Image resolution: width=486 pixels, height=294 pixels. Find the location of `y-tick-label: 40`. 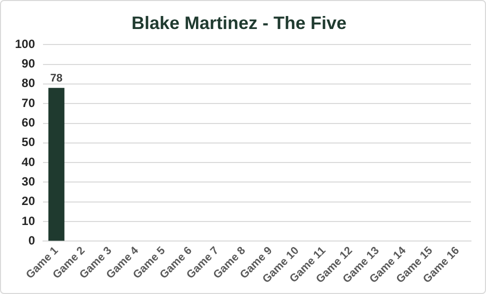

y-tick-label: 40 is located at coordinates (29, 161).